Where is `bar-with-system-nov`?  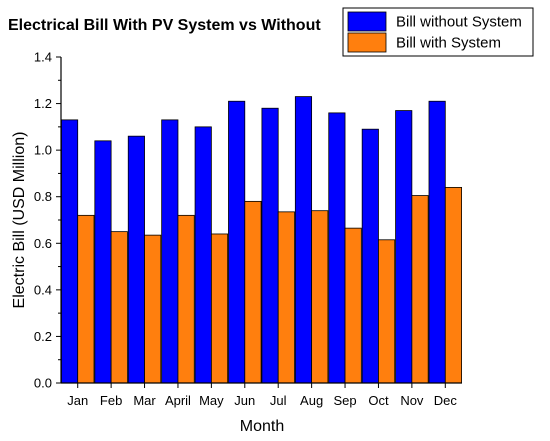 bar-with-system-nov is located at coordinates (420, 289).